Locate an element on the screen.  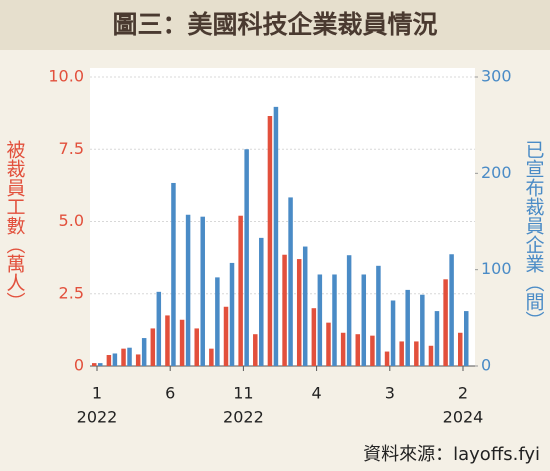
chart-title: 圖三：美國科技企業裁員情況 is located at coordinates (274, 24).